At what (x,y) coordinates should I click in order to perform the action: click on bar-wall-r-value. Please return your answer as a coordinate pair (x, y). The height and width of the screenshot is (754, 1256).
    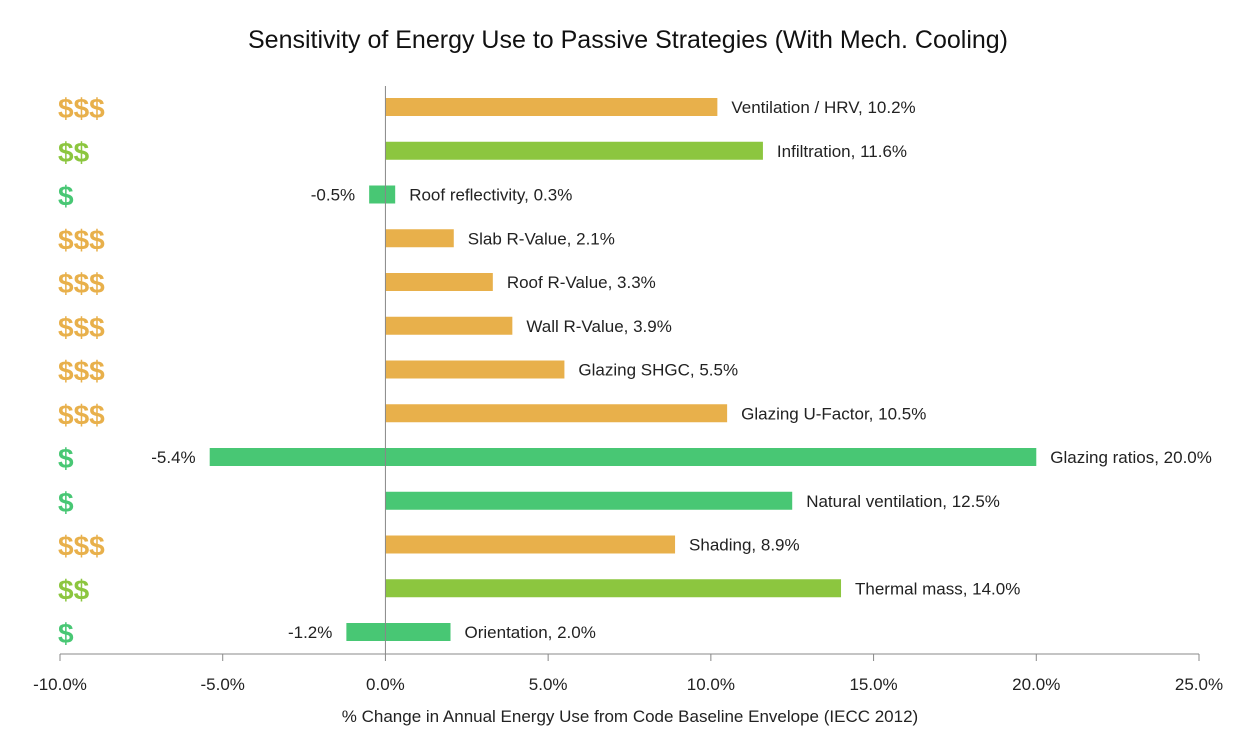
    Looking at the image, I should click on (449, 325).